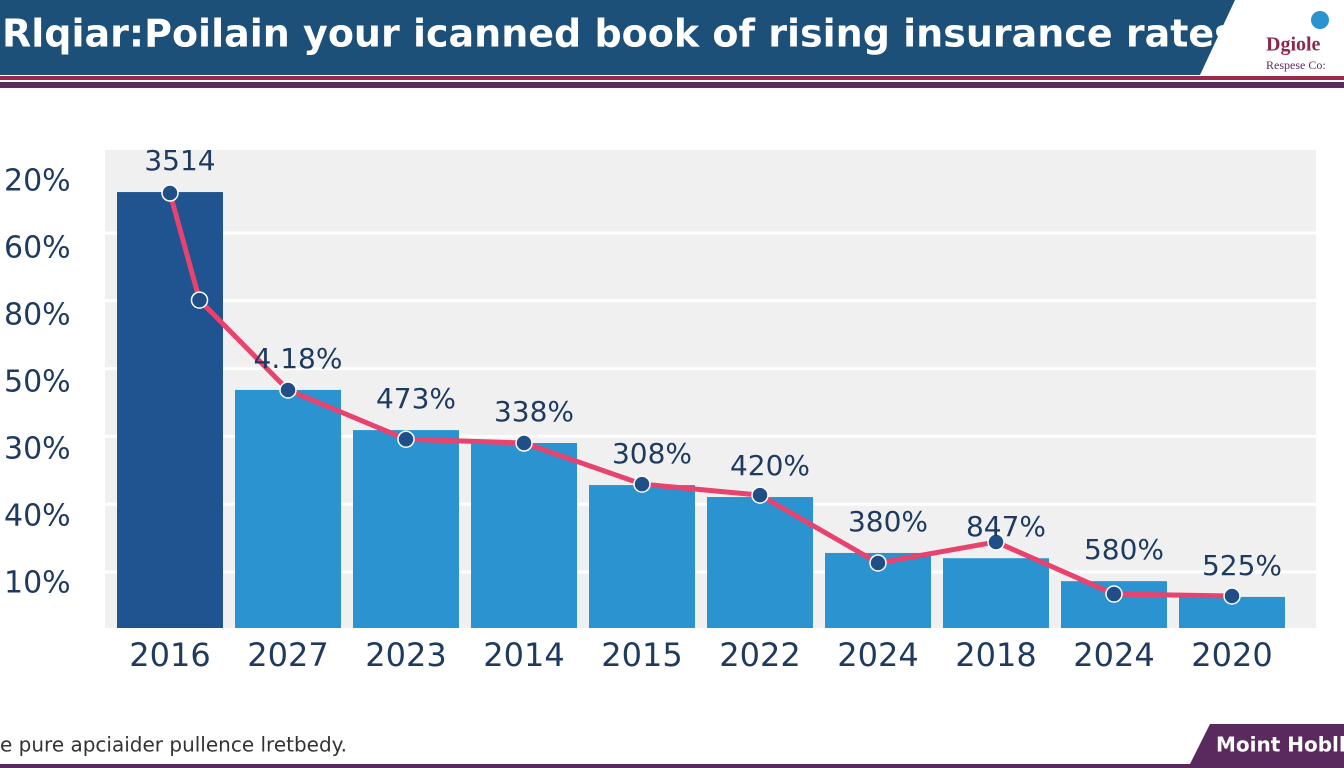  What do you see at coordinates (995, 655) in the screenshot?
I see `x-tick-label: 2018` at bounding box center [995, 655].